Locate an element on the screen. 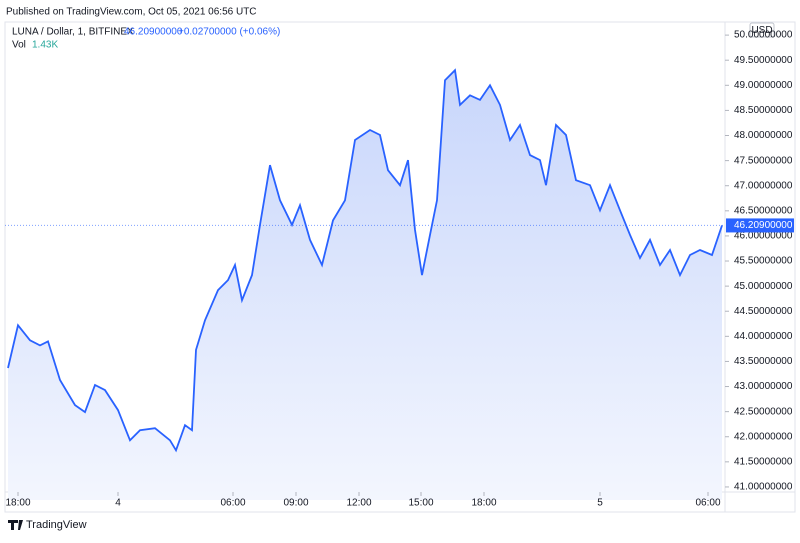  y-tick-label: 48.00000000 is located at coordinates (763, 135).